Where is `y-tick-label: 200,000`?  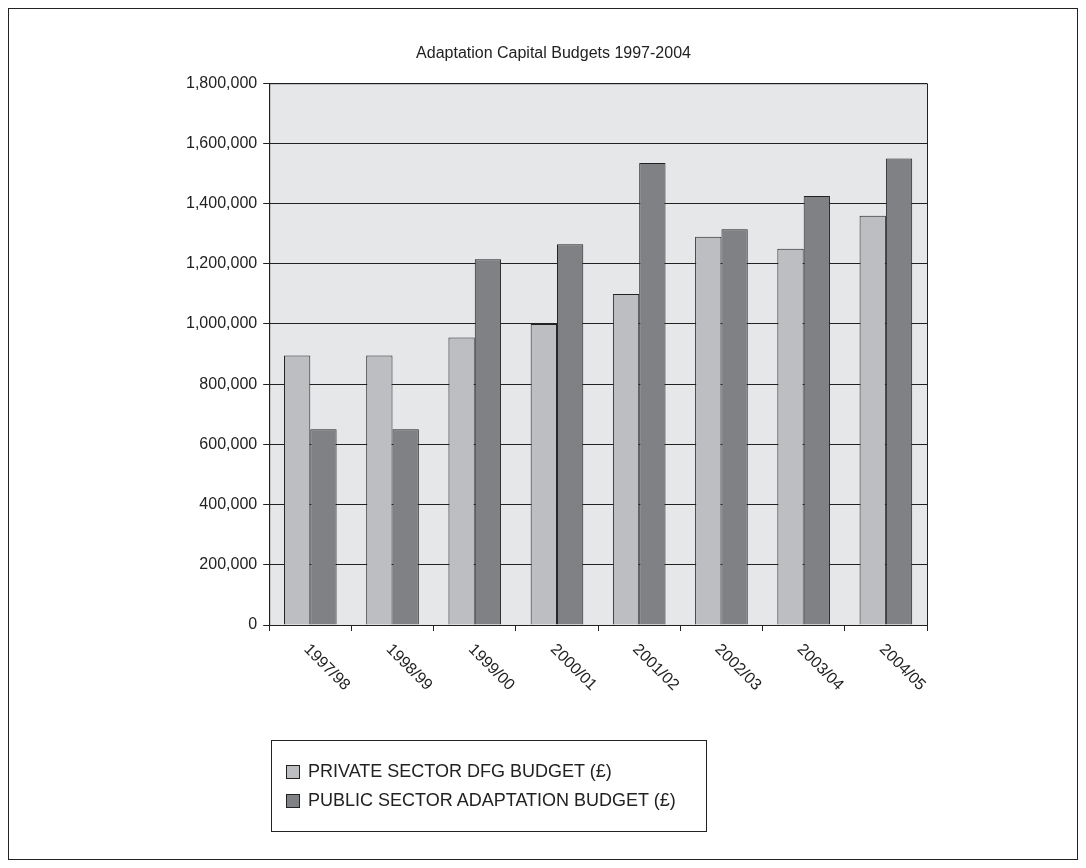 y-tick-label: 200,000 is located at coordinates (228, 564).